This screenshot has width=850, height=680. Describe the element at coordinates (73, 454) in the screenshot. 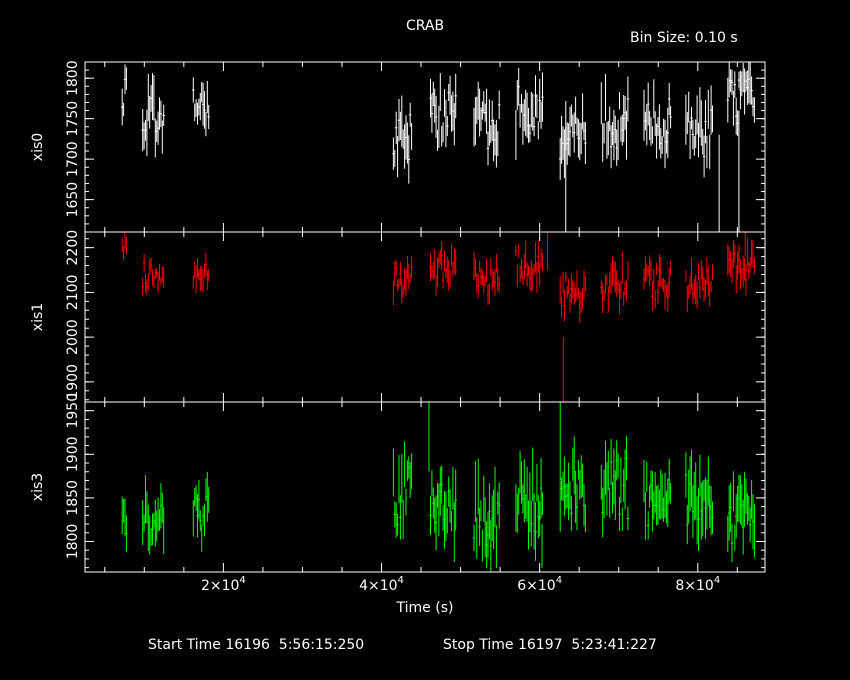

I see `xis3-y-tick-label: 1900` at that location.